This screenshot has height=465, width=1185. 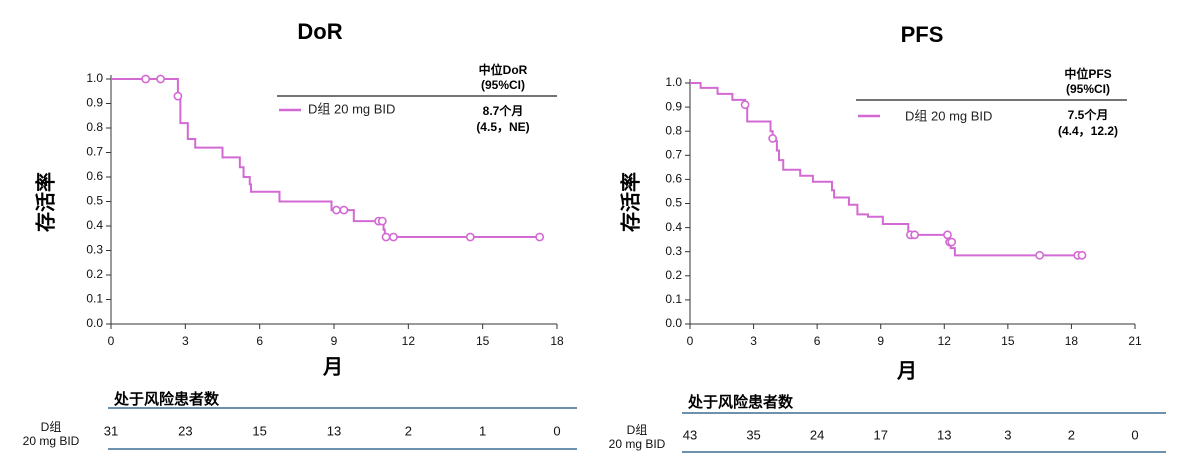 I want to click on legend-median-value: (4.4，12.2), so click(x=1088, y=131).